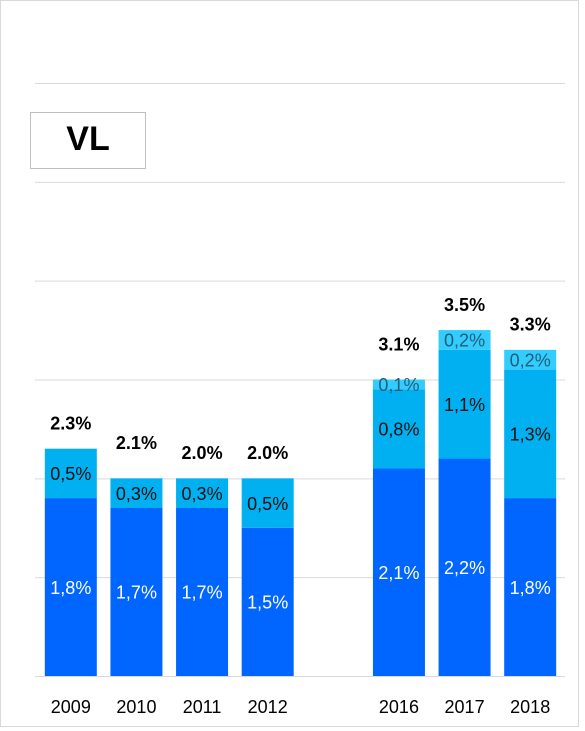 Image resolution: width=585 pixels, height=731 pixels. I want to click on value-label: 2,2%, so click(464, 568).